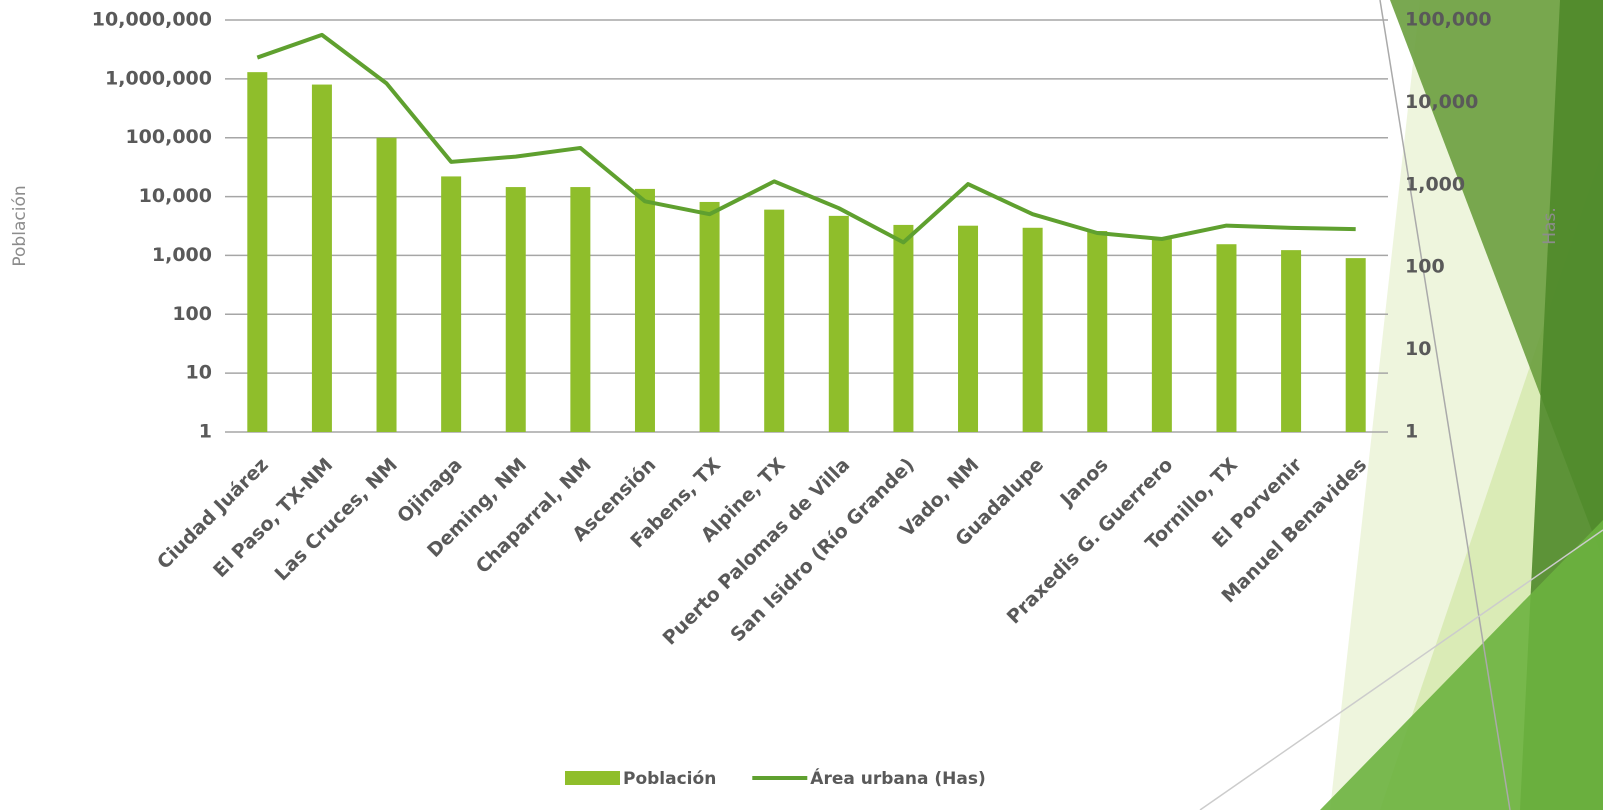  What do you see at coordinates (1435, 184) in the screenshot?
I see `y2-tick-label: 1,000` at bounding box center [1435, 184].